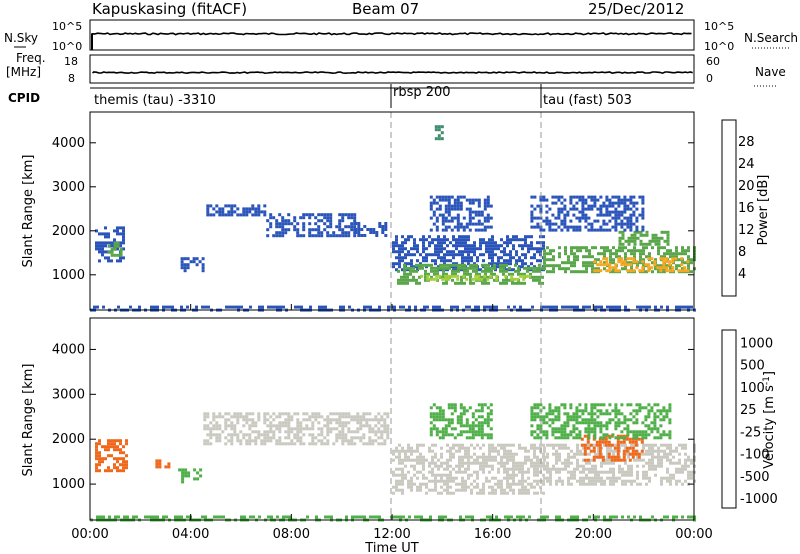 The width and height of the screenshot is (800, 554). Describe the element at coordinates (729, 208) in the screenshot. I see `power-colorbar-frame` at that location.